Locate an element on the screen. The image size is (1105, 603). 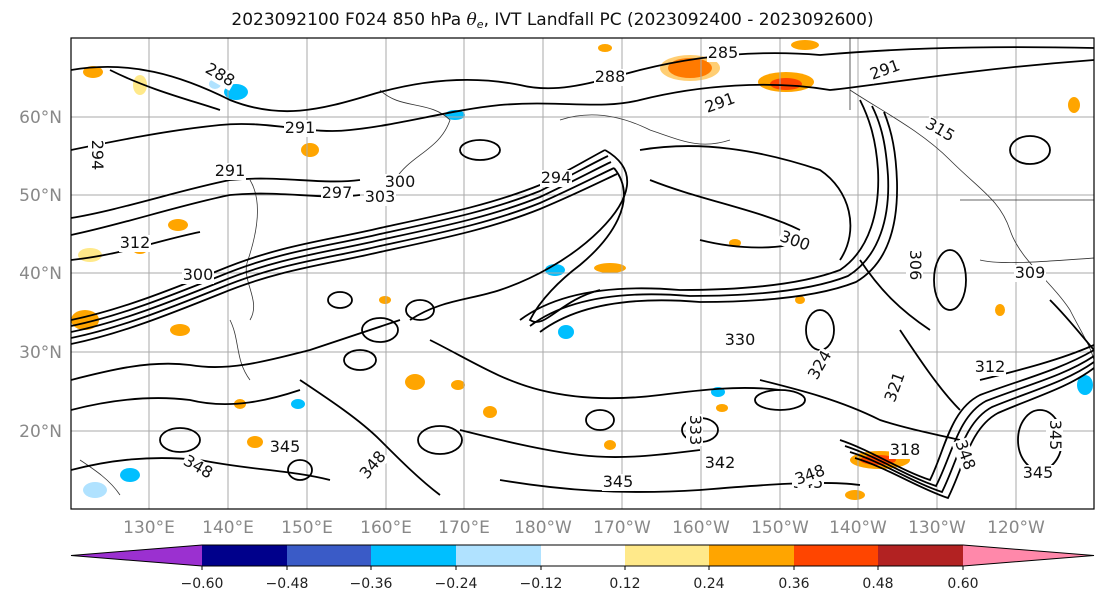
contour-label: 342 is located at coordinates (720, 462).